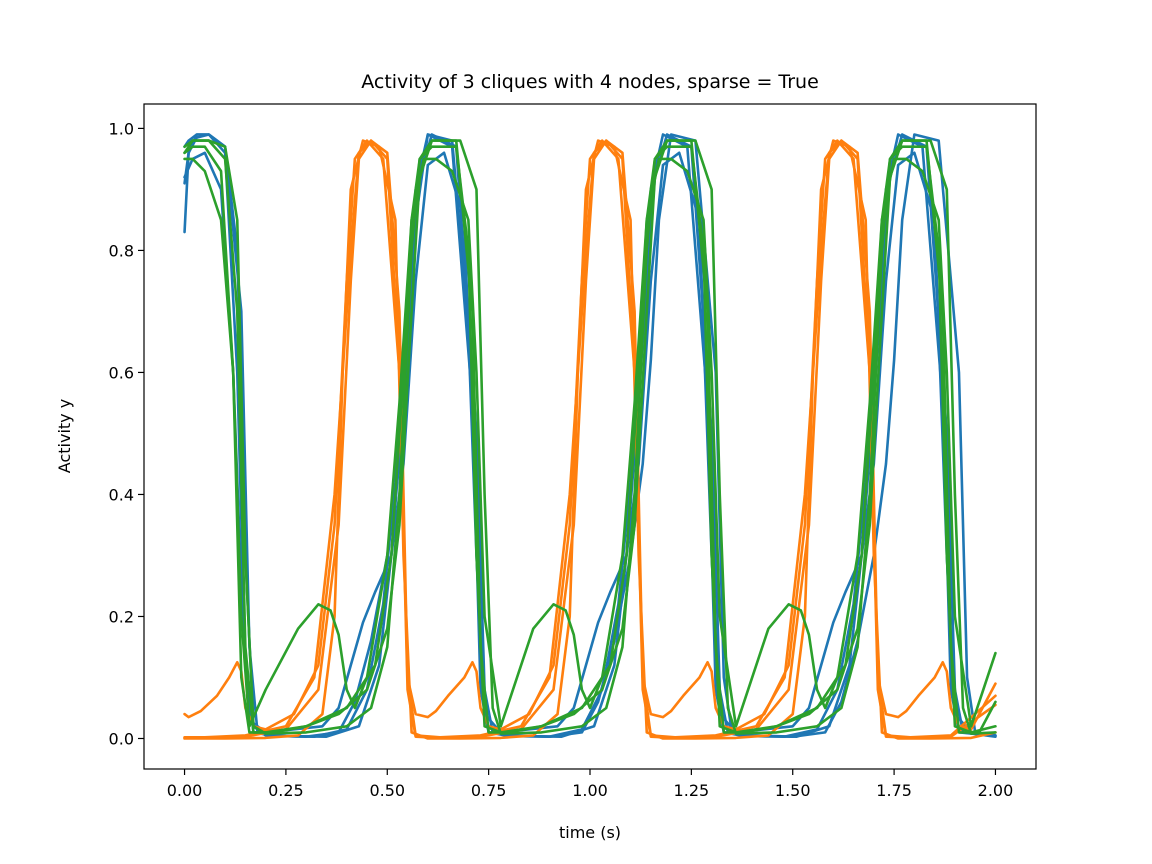 The width and height of the screenshot is (1152, 864). Describe the element at coordinates (286, 790) in the screenshot. I see `x-tick-label: 0.25` at that location.